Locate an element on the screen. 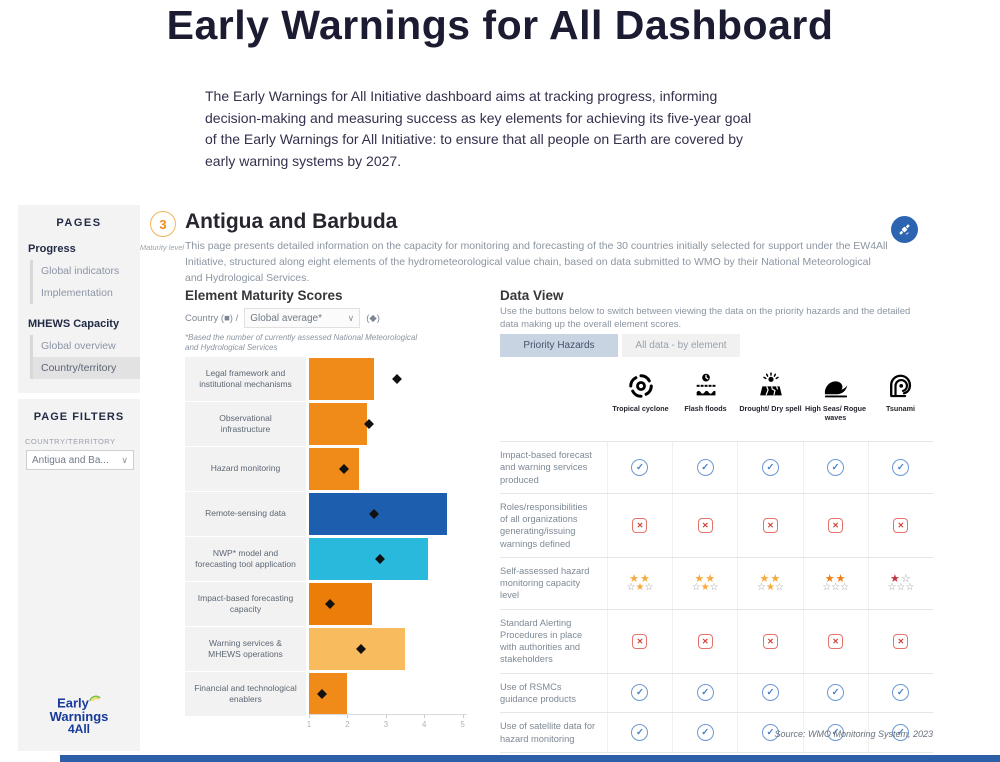  button-priority-hazards: Priority Hazards is located at coordinates (559, 345).